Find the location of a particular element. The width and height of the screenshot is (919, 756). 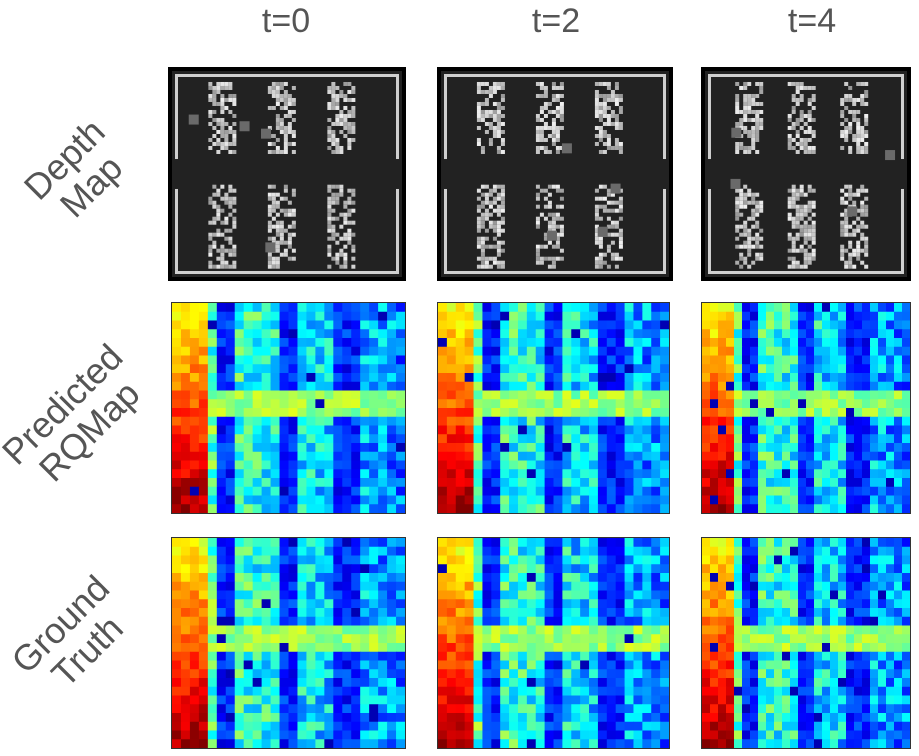

column-label-t0: t=0 is located at coordinates (286, 21).